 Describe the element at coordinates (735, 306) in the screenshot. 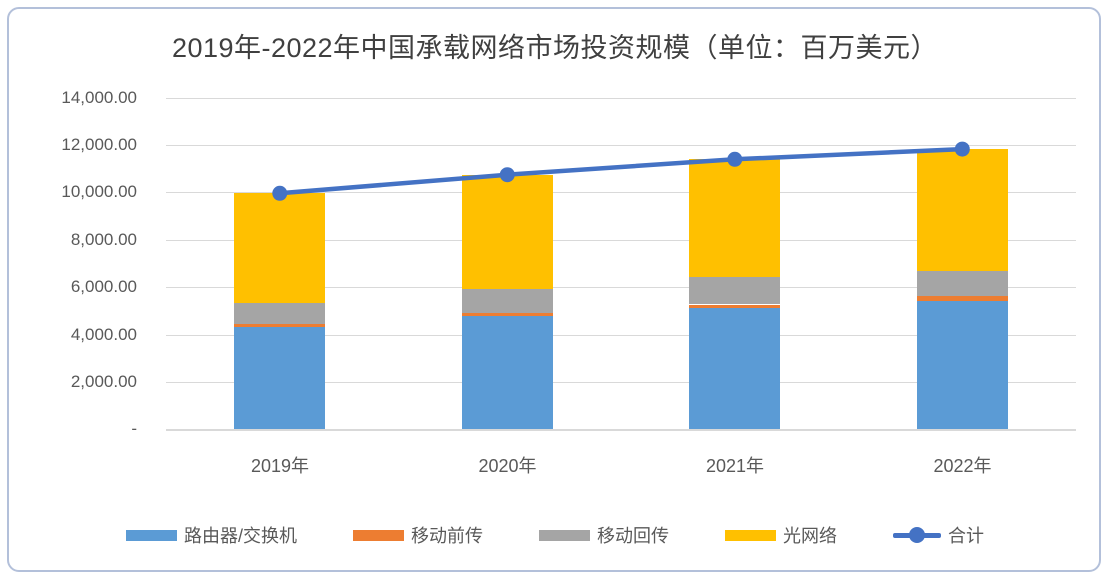

I see `bar-segment-移动前传-2021年` at that location.